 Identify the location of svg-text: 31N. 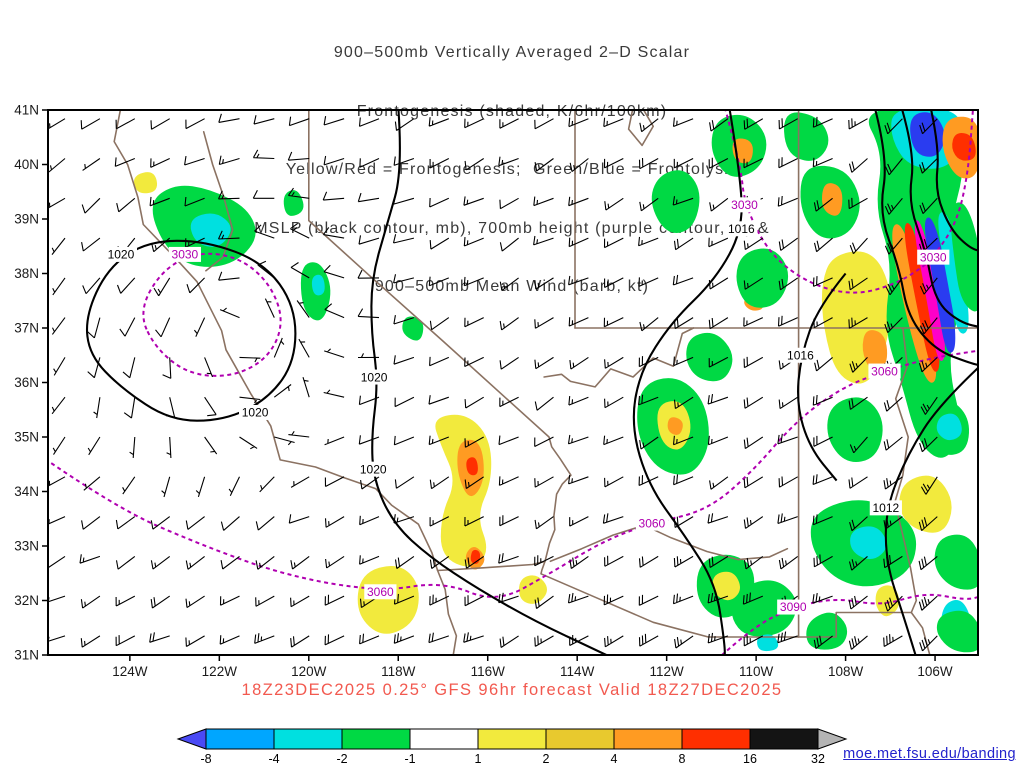
(26, 655).